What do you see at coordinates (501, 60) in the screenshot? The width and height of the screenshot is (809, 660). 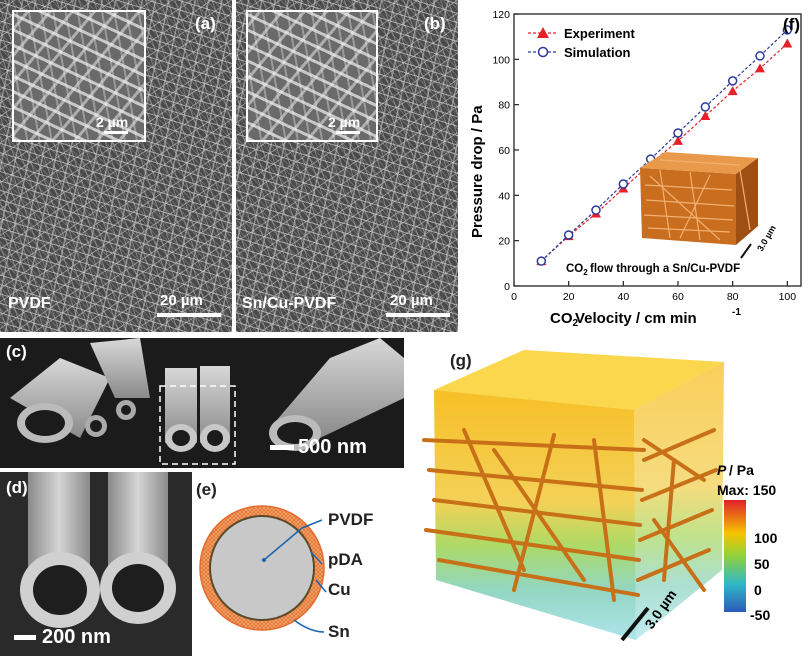 I see `y-tick-label: 100` at bounding box center [501, 60].